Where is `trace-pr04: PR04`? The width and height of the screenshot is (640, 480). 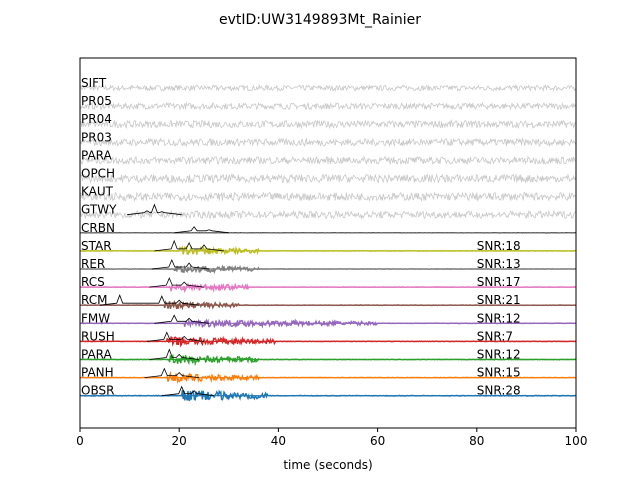
trace-pr04: PR04 is located at coordinates (328, 121).